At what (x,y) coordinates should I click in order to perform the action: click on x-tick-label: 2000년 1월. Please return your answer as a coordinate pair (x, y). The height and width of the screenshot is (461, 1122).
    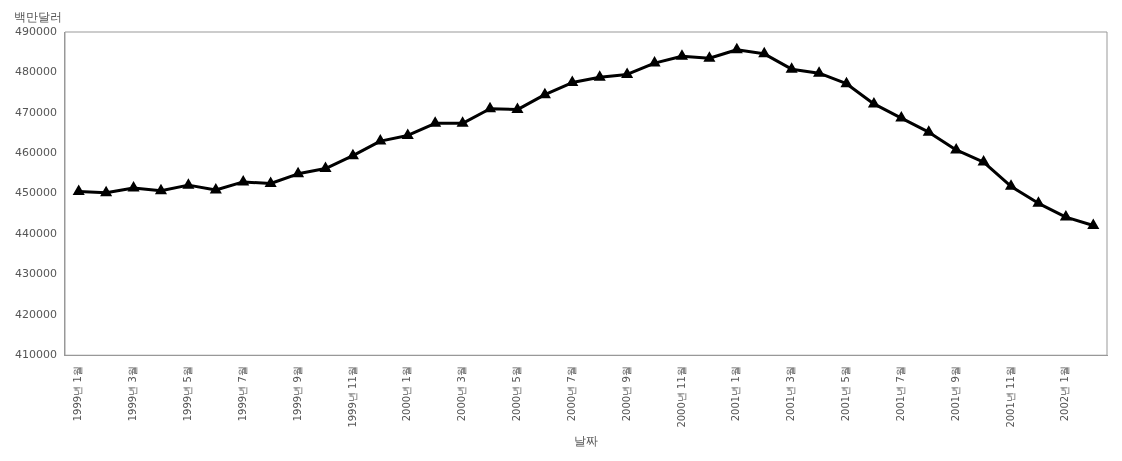
    Looking at the image, I should click on (407, 394).